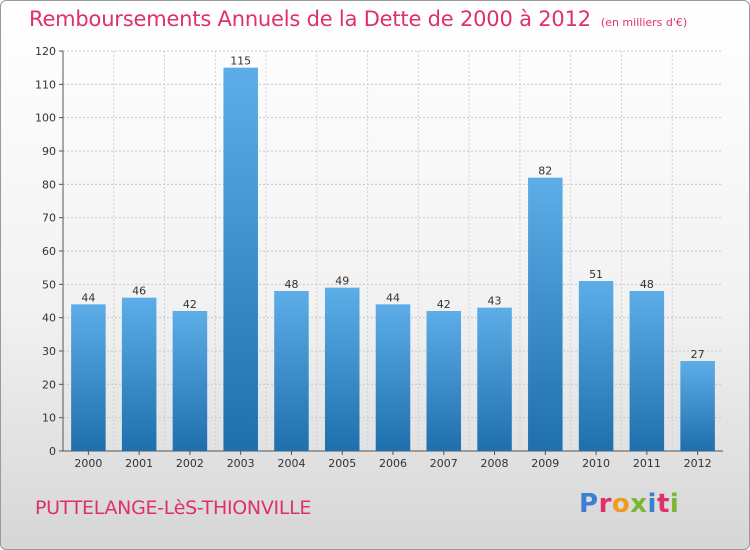  What do you see at coordinates (698, 354) in the screenshot?
I see `data-label: 27` at bounding box center [698, 354].